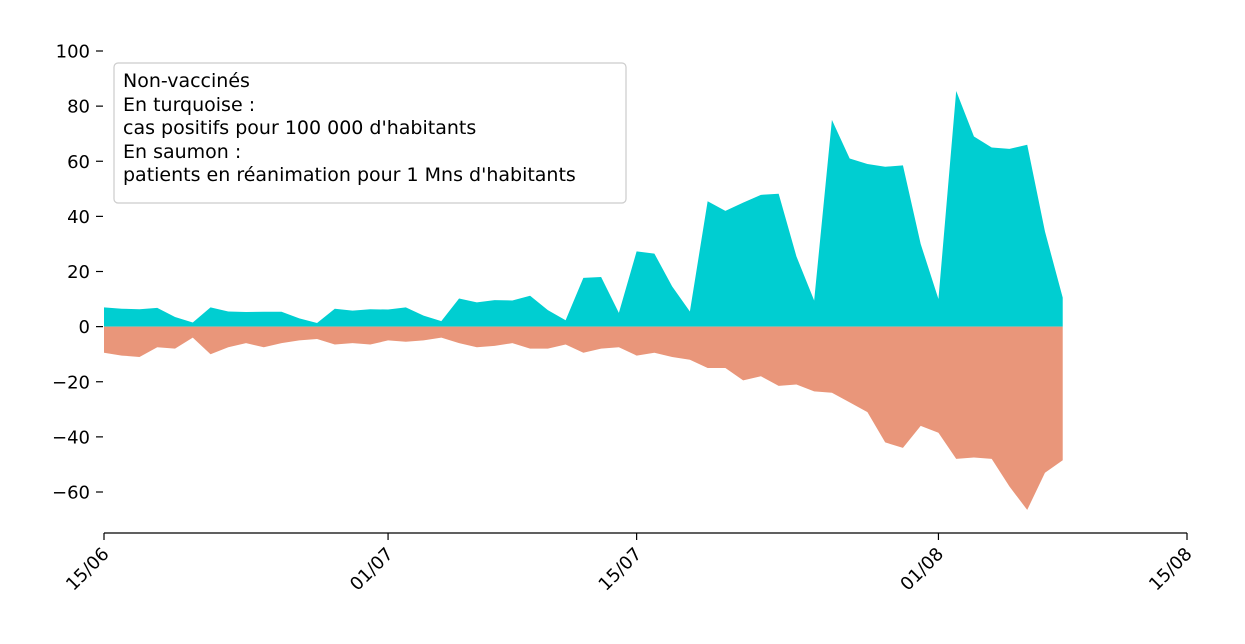  What do you see at coordinates (88, 570) in the screenshot?
I see `x-tick-label: 15/06` at bounding box center [88, 570].